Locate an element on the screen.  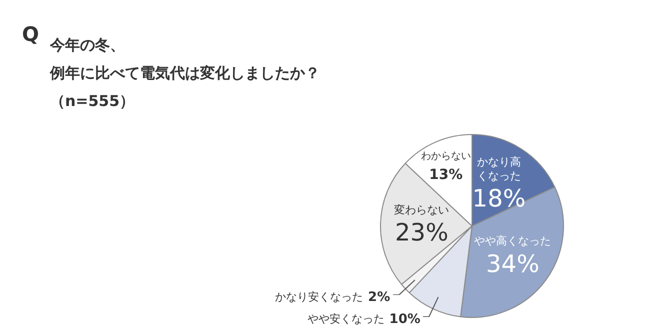
data-label: 34% is located at coordinates (513, 264).